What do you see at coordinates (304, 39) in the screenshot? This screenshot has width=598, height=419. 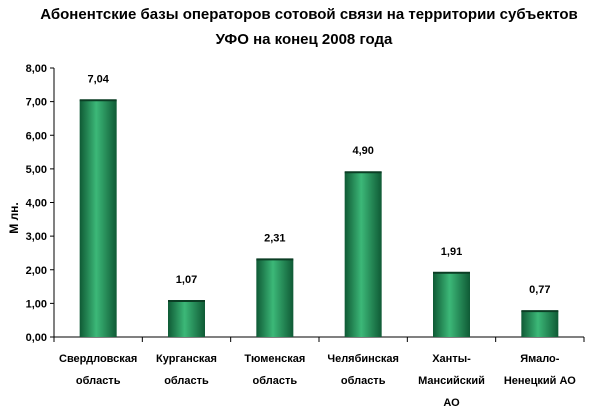 I see `chart-title-line-2: УФО на конец 2008 года` at bounding box center [304, 39].